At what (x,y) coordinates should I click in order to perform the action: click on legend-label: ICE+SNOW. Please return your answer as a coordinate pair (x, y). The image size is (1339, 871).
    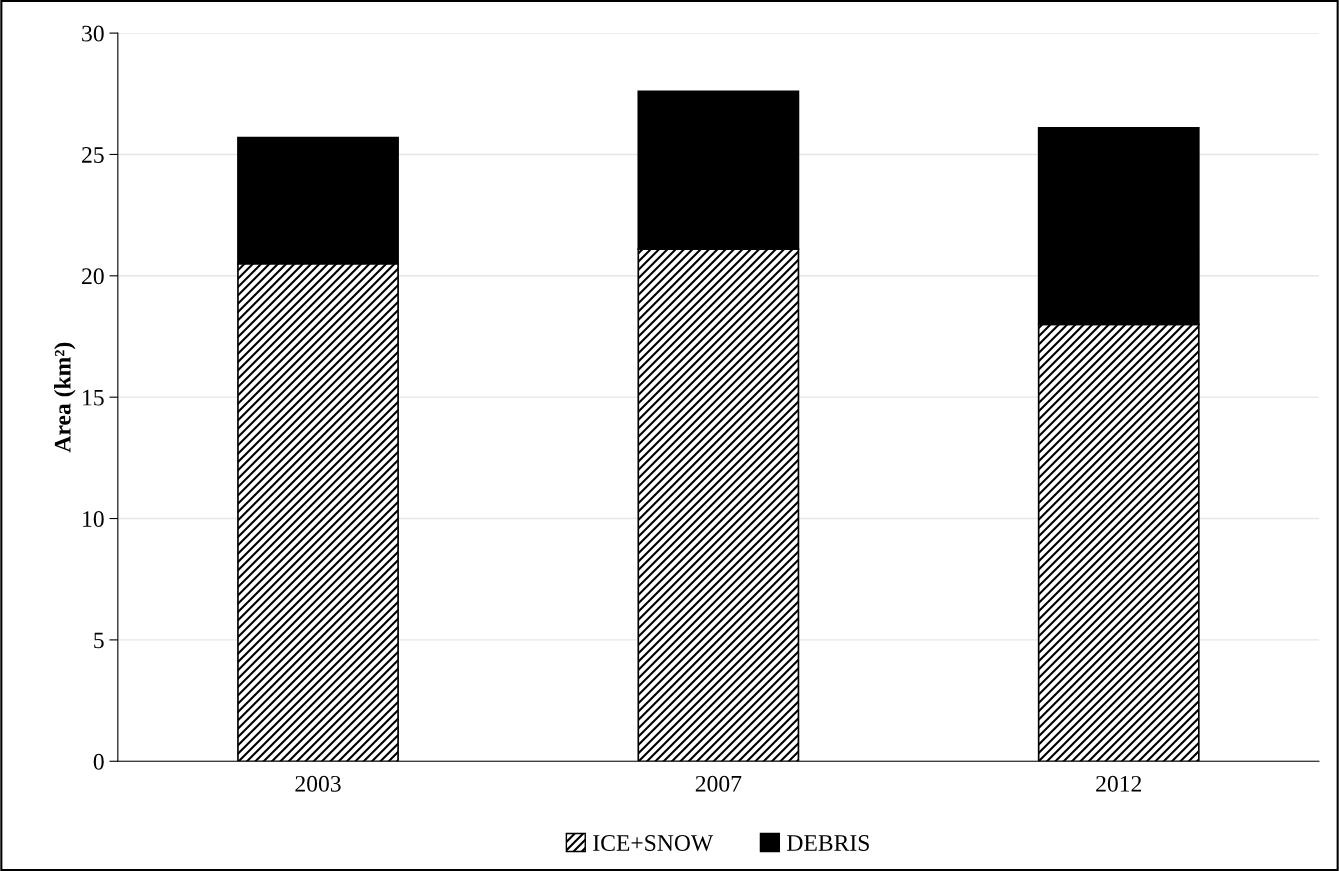
    Looking at the image, I should click on (653, 843).